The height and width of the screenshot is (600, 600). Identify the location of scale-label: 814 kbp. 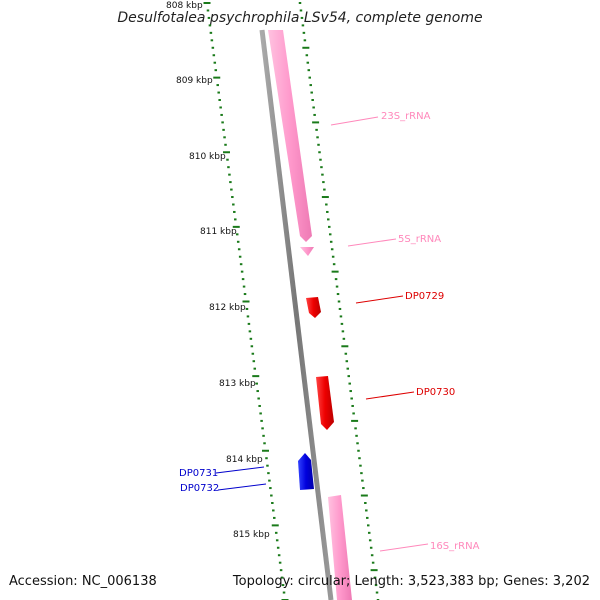
(244, 460).